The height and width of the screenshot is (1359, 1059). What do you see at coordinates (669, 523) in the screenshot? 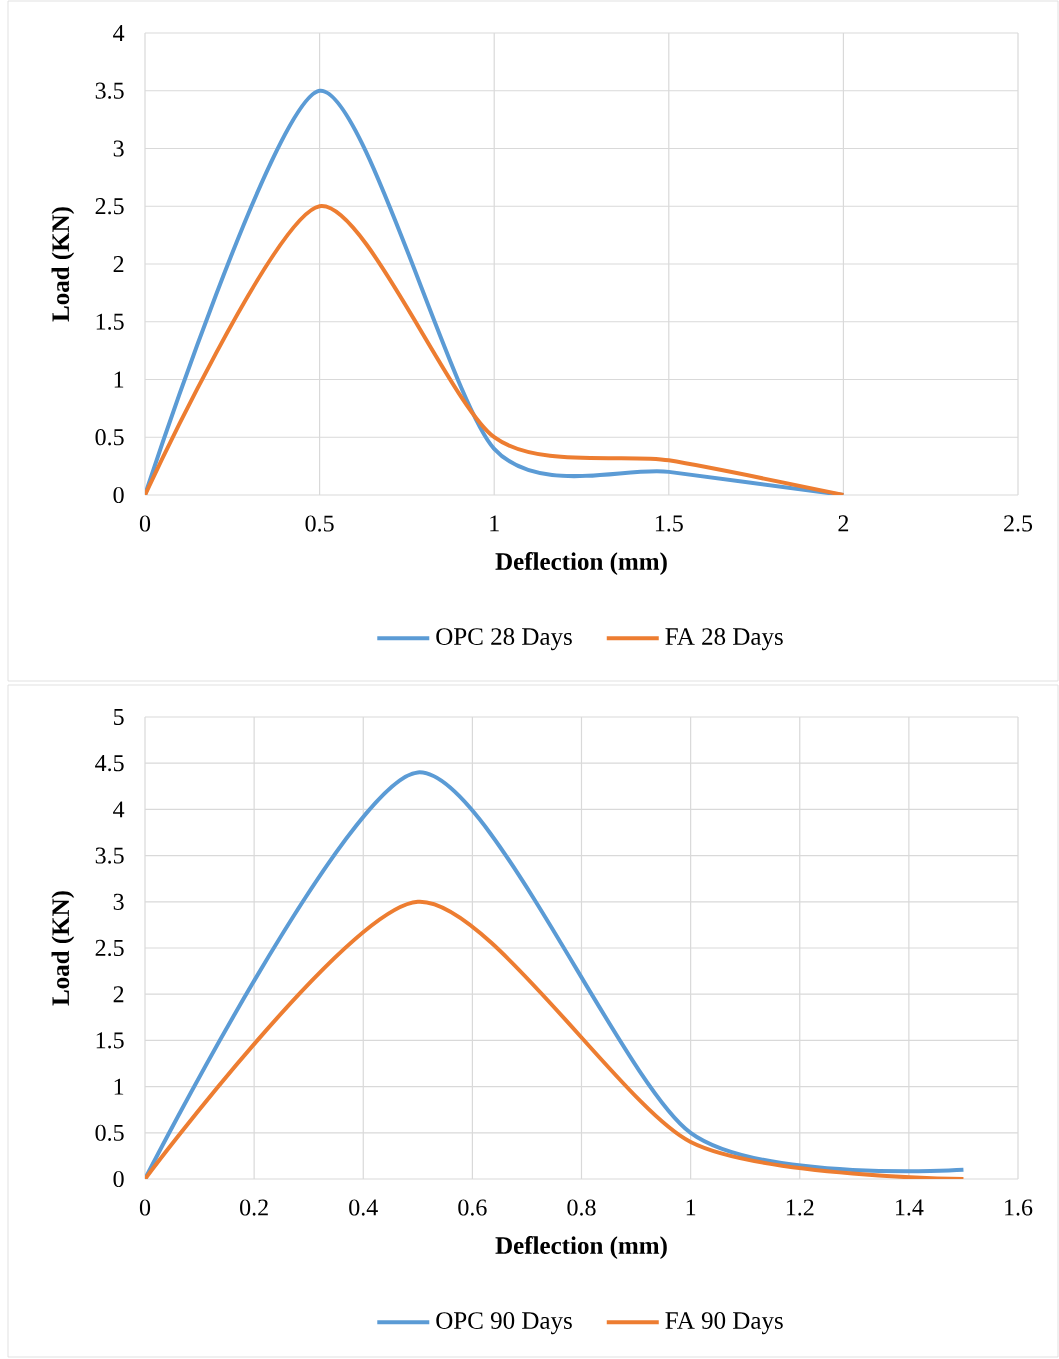
I see `x-tick-label: 1.5` at bounding box center [669, 523].